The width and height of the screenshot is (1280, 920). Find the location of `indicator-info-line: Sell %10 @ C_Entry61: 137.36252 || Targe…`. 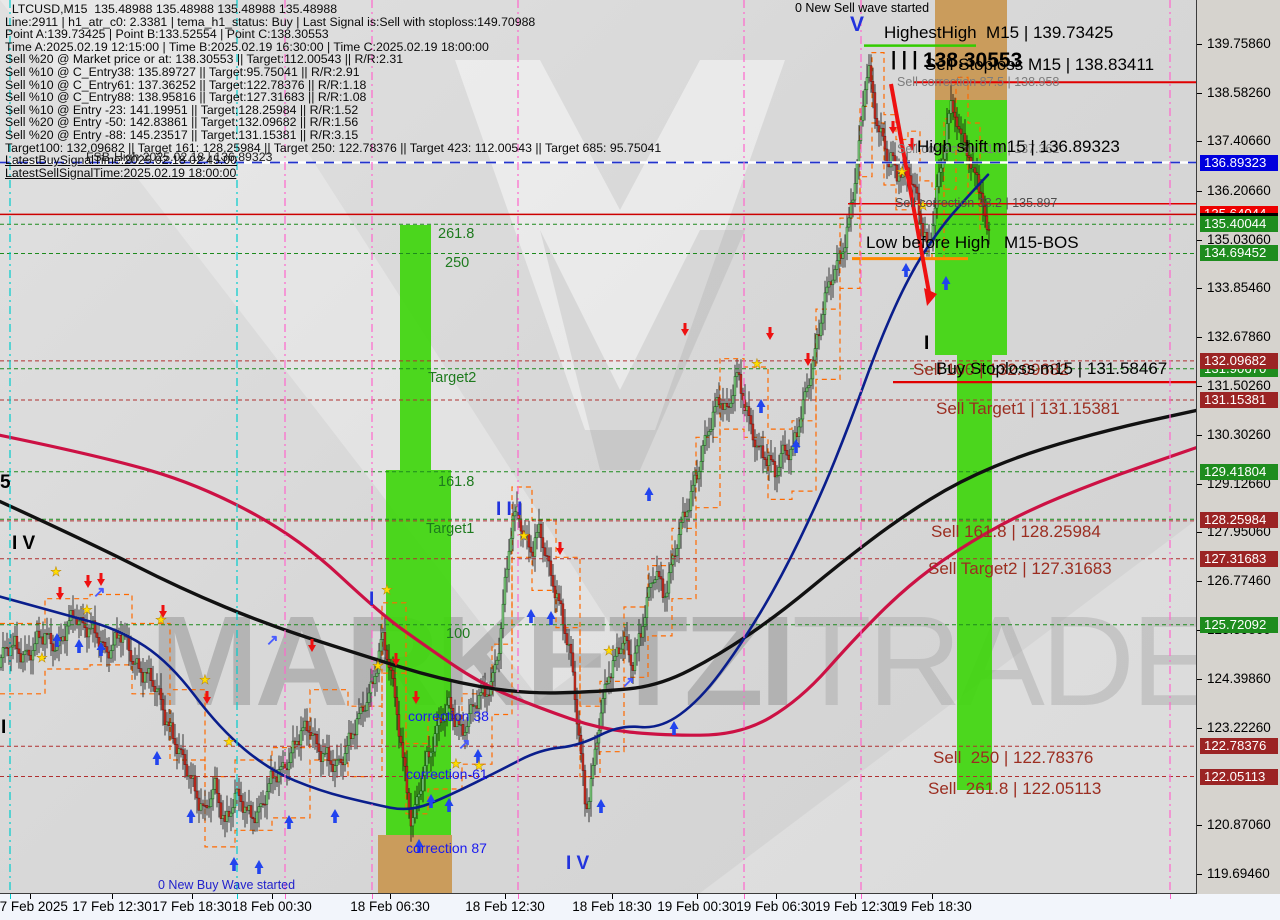

indicator-info-line: Sell %10 @ C_Entry61: 137.36252 || Targe… is located at coordinates (186, 84).